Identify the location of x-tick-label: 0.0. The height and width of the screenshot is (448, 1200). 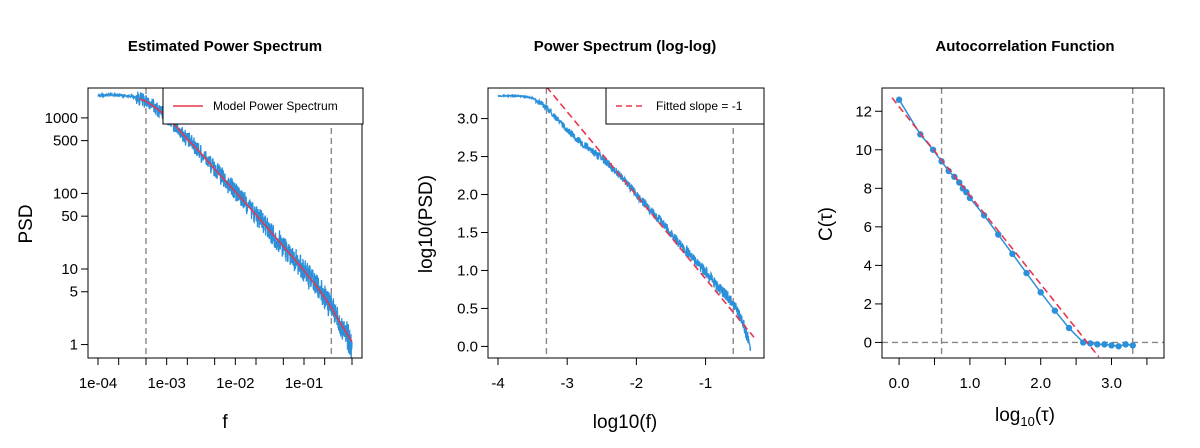
(899, 383).